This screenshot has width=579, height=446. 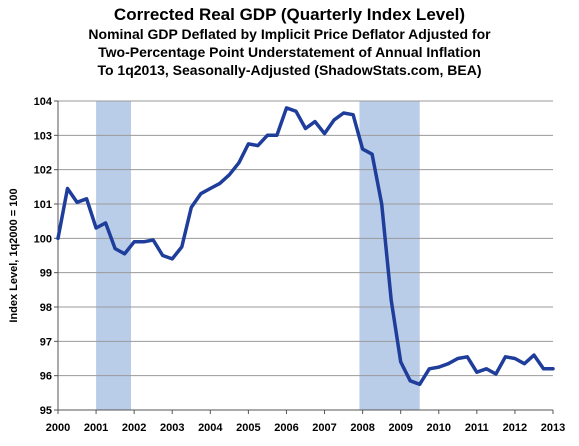 What do you see at coordinates (43, 205) in the screenshot?
I see `y-tick-label-101: 101` at bounding box center [43, 205].